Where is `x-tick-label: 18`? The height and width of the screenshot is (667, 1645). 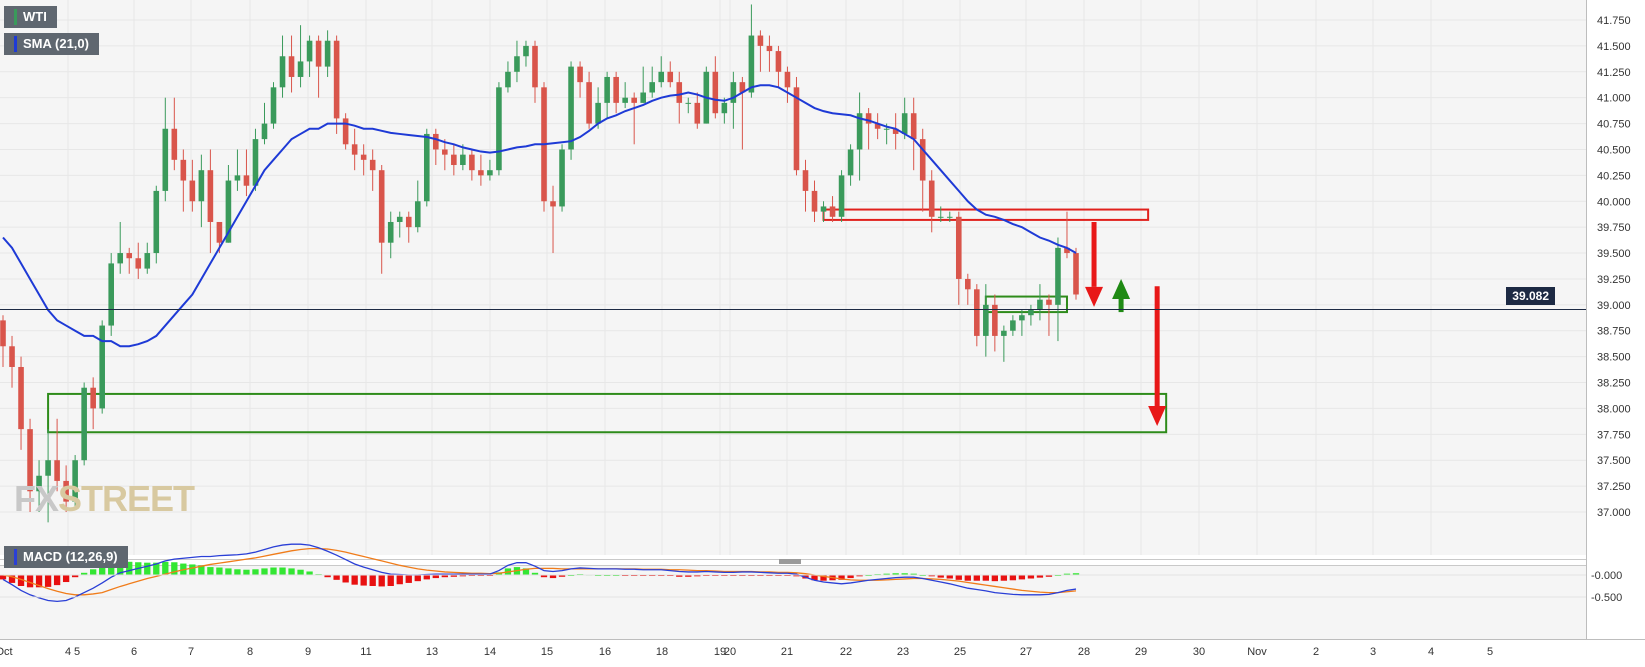 x-tick-label: 18 is located at coordinates (662, 652).